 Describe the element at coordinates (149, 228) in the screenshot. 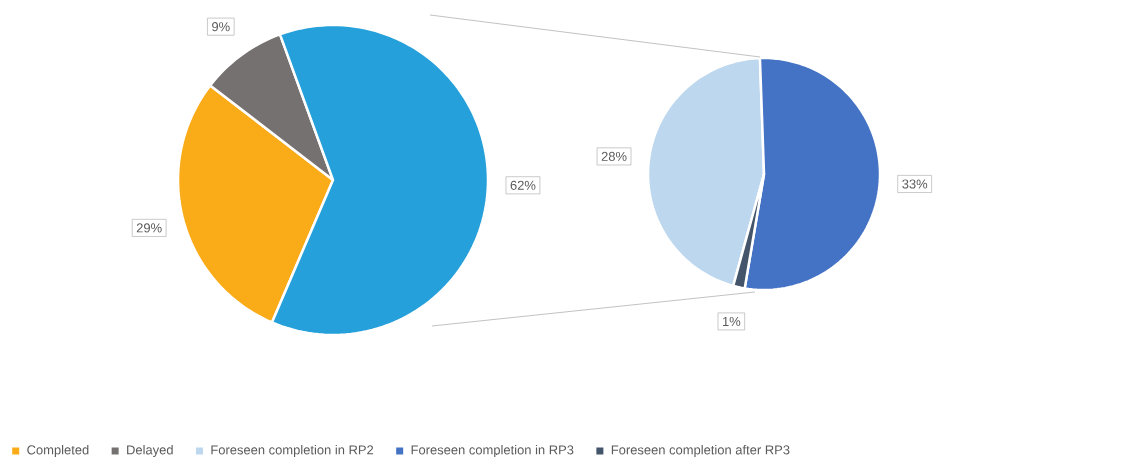

I see `data-label: 29%` at that location.